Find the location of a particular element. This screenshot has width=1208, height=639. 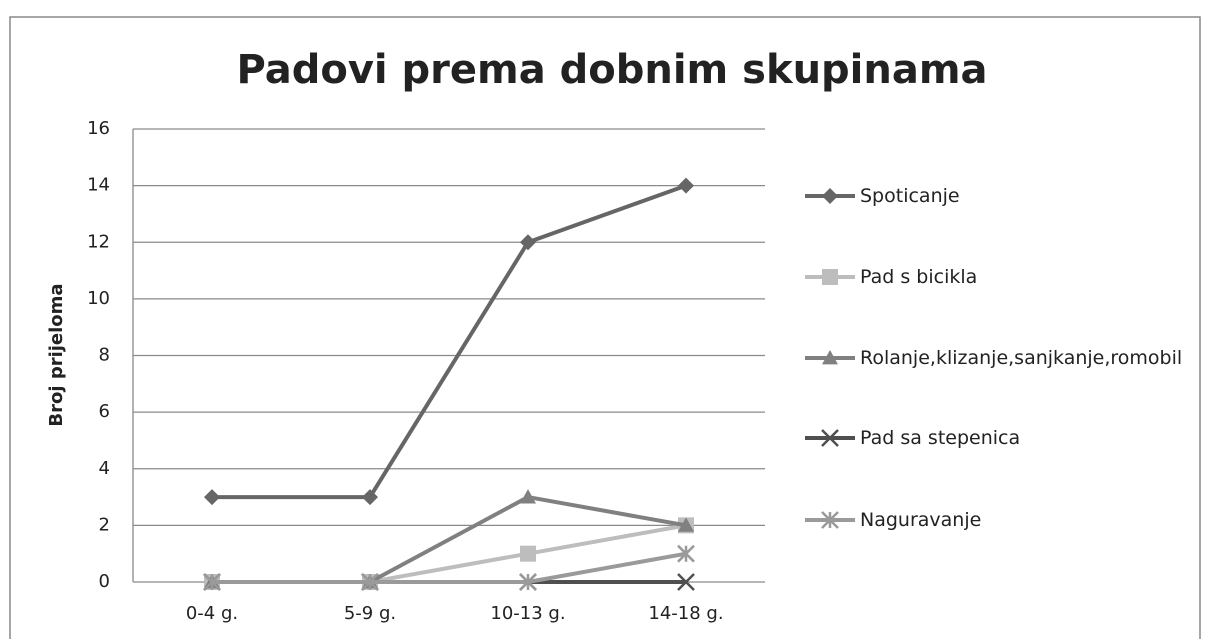

y-tick-label: 10 is located at coordinates (98, 298).